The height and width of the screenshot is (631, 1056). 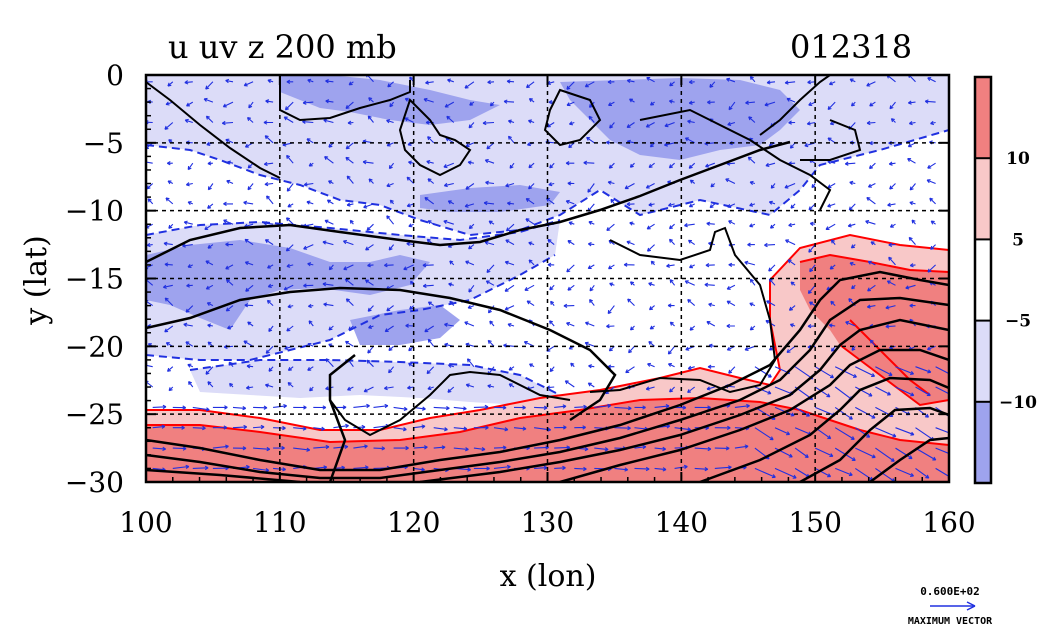 I want to click on x-axis-label: x (lon), so click(x=548, y=576).